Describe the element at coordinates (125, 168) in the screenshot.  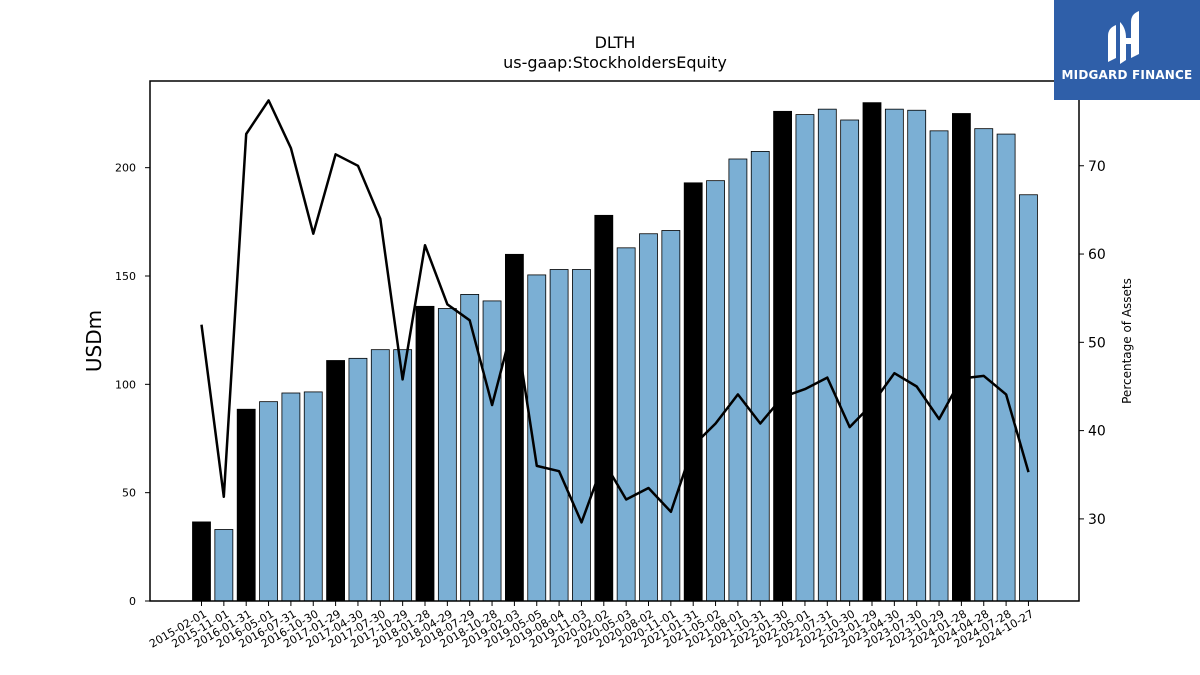
I see `y-tick-label: 200` at that location.